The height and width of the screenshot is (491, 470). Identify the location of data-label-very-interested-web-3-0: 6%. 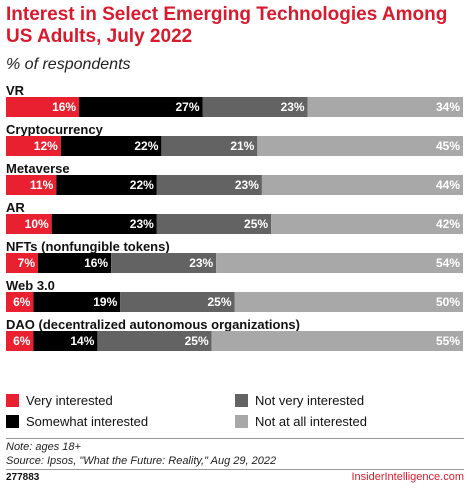
(22, 302).